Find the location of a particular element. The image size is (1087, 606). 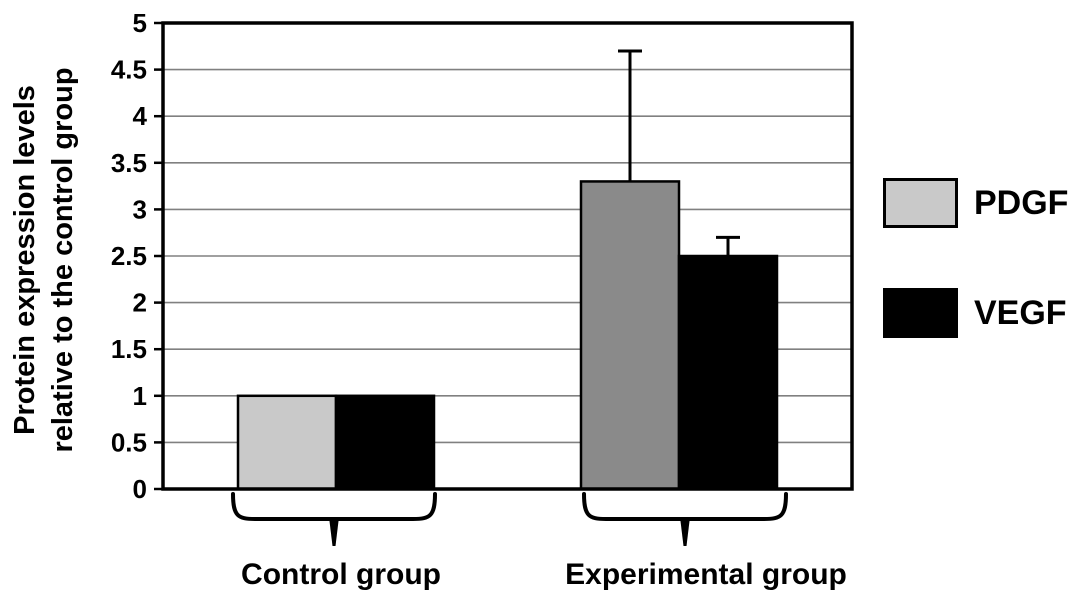

bar-experimental-pdgf is located at coordinates (630, 335).